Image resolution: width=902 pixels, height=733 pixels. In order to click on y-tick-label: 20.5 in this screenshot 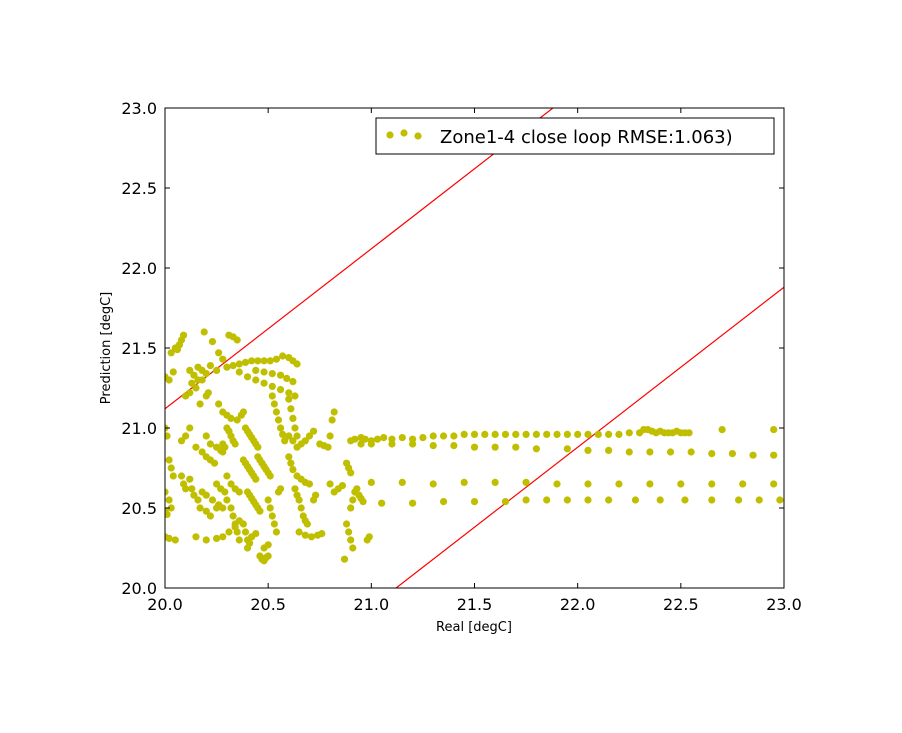, I will do `click(139, 508)`.